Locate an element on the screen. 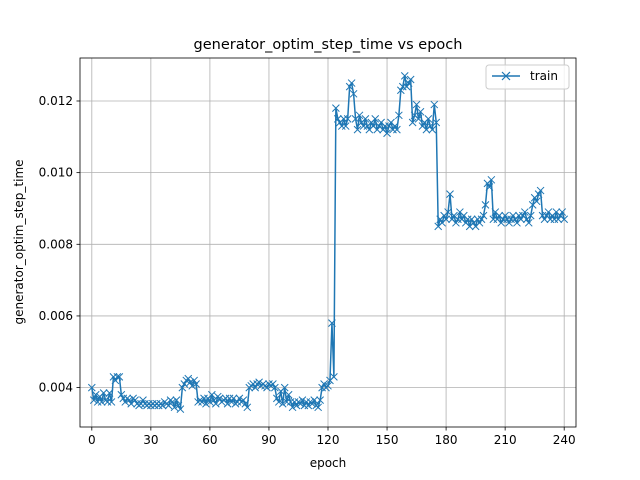  x-tick-label: 30 is located at coordinates (150, 440).